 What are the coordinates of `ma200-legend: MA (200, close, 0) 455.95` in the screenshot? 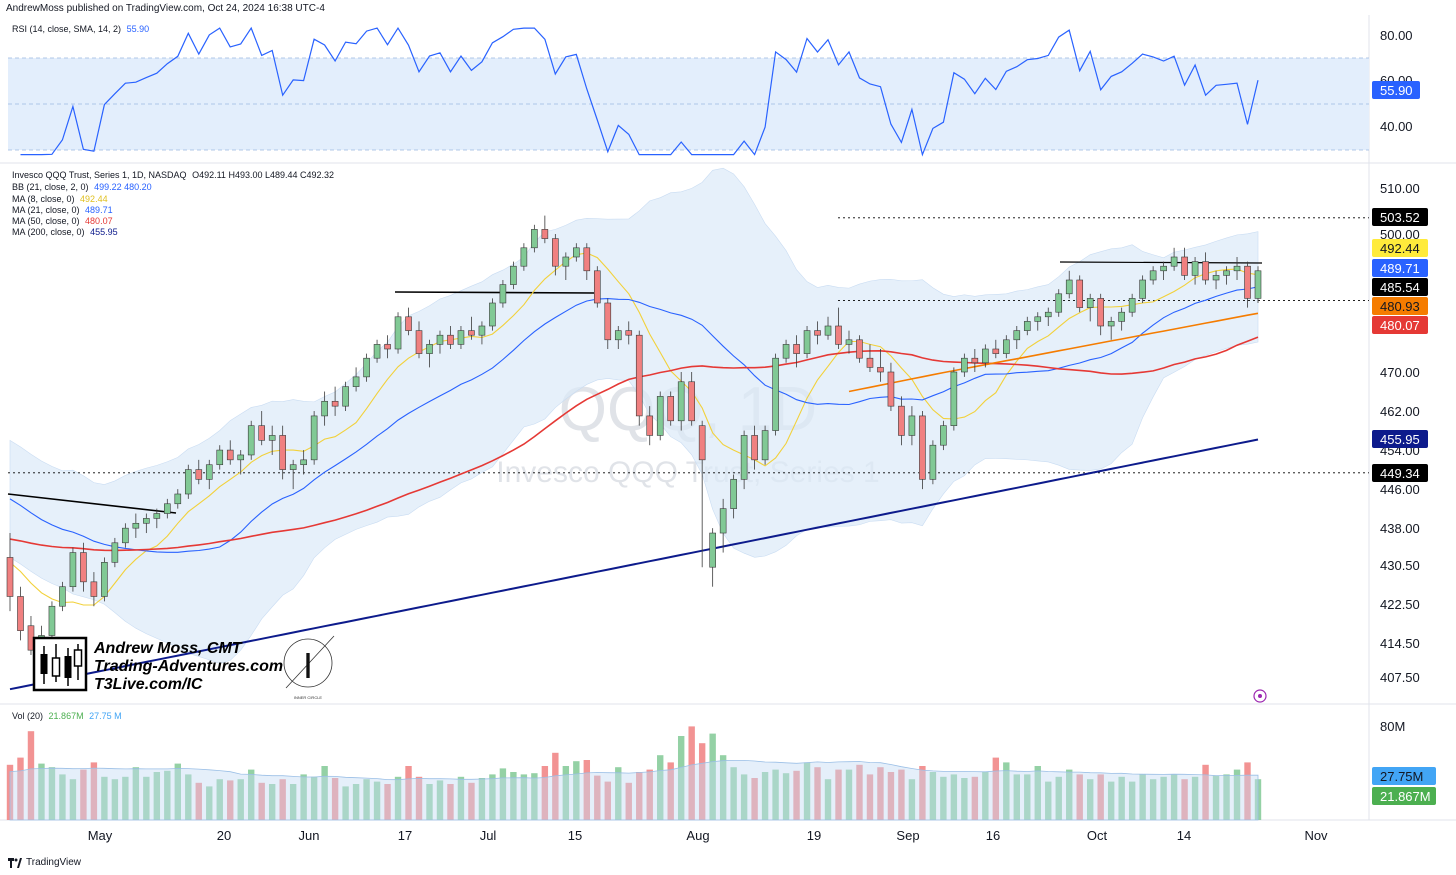 It's located at (65, 232).